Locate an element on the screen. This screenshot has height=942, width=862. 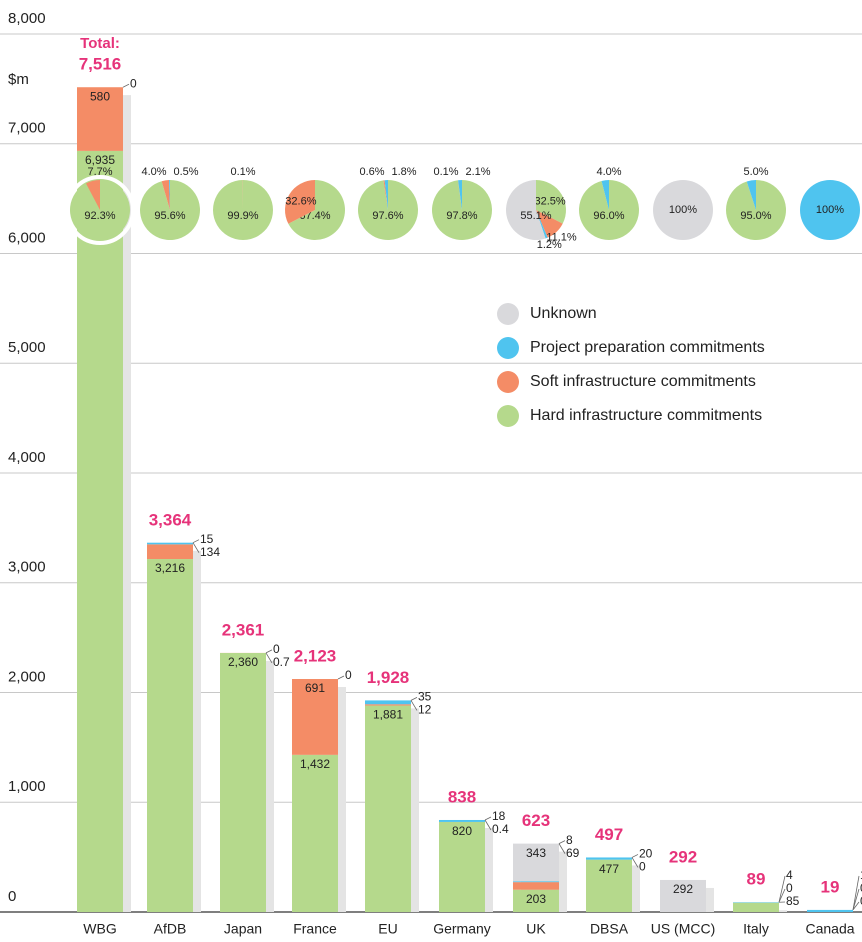
data-label: 4 is located at coordinates (789, 875).